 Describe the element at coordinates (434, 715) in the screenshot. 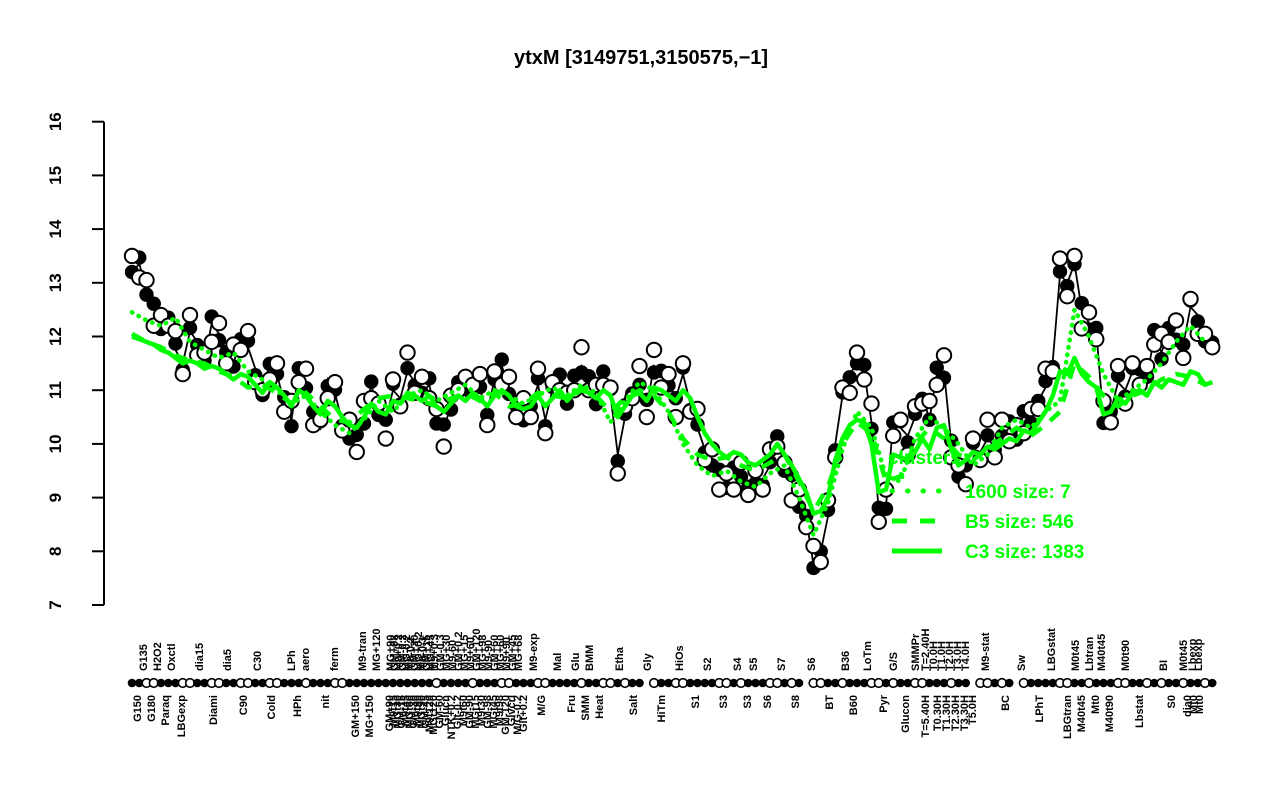

I see `x-label-bottom: MGt120` at that location.